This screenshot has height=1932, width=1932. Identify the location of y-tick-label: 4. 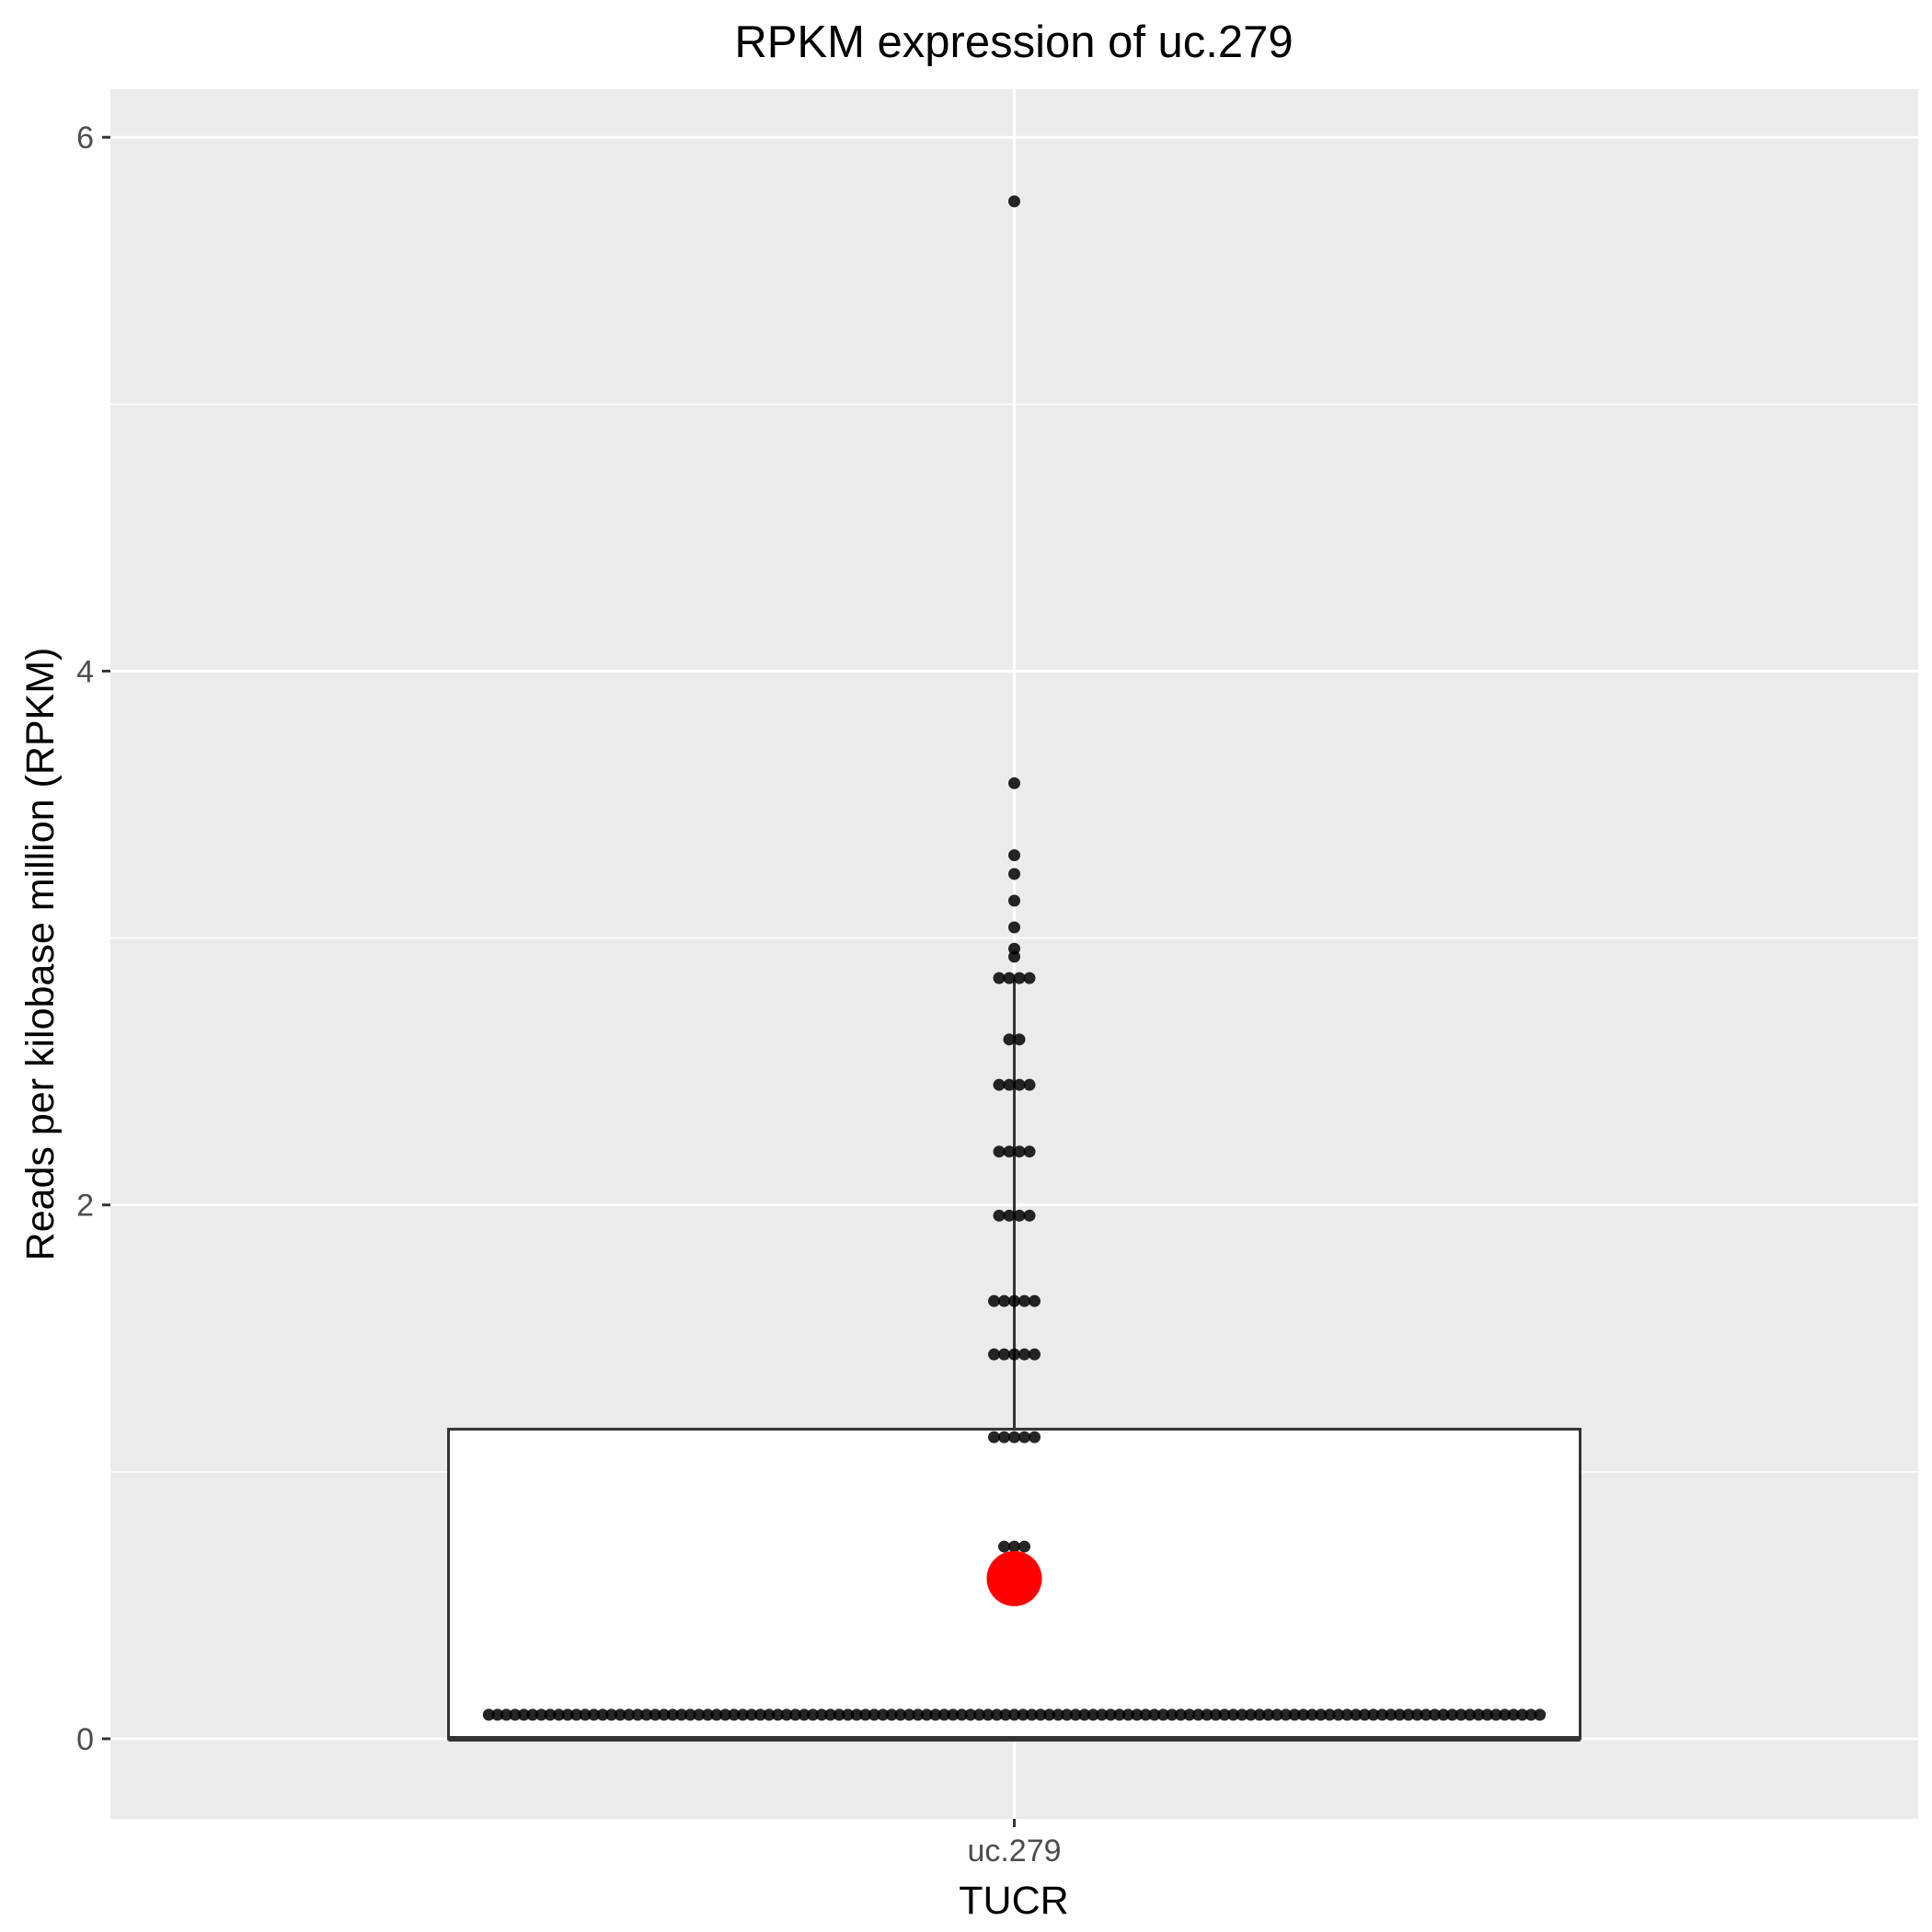
(85, 671).